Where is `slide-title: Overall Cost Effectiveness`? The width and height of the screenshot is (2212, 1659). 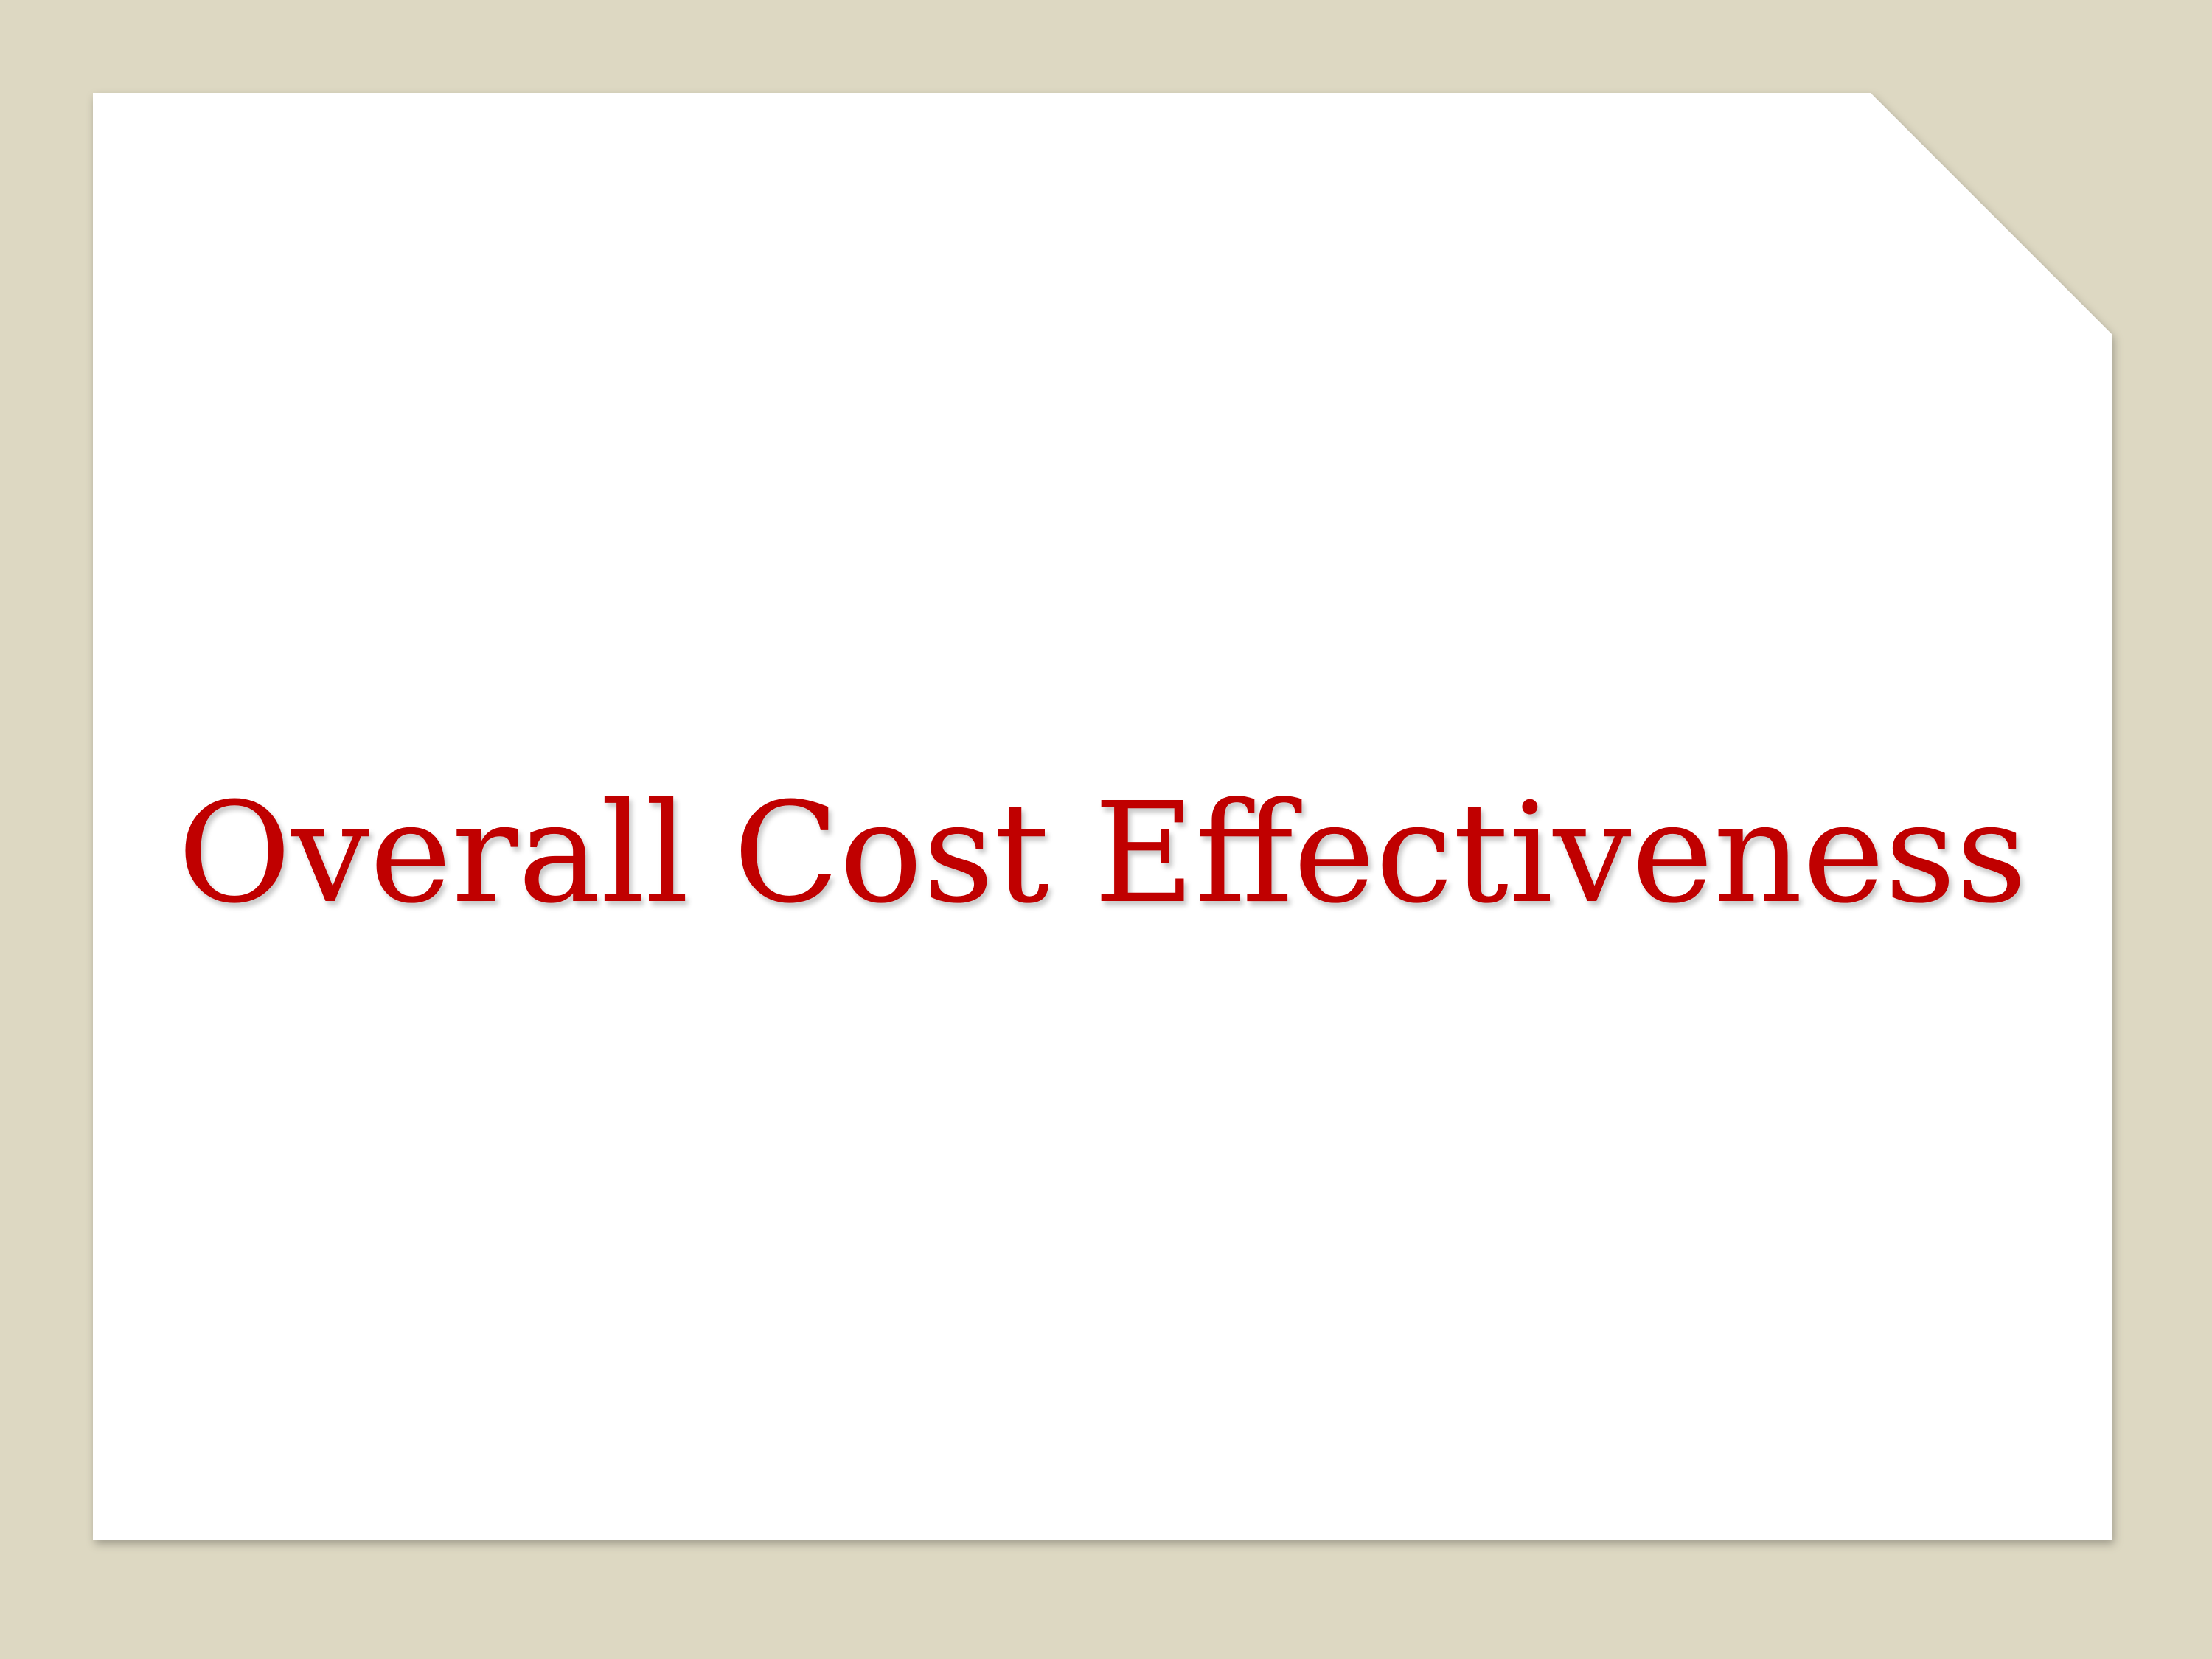 slide-title: Overall Cost Effectiveness is located at coordinates (1102, 853).